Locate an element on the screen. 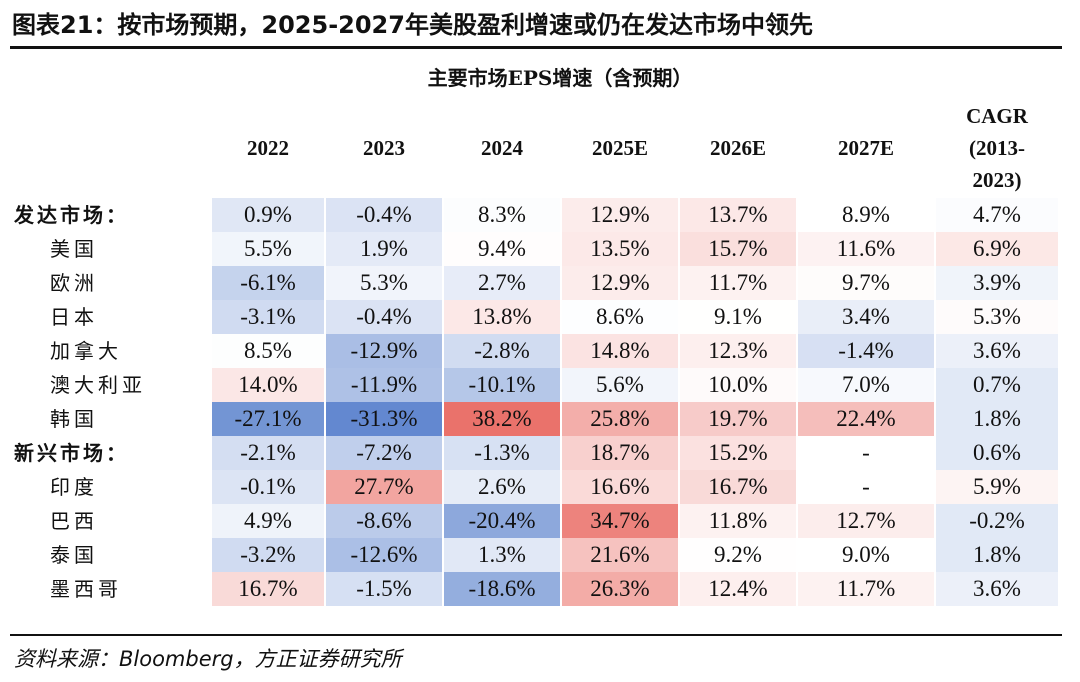 The height and width of the screenshot is (682, 1080). heatmap-cell: 5.9% is located at coordinates (997, 487).